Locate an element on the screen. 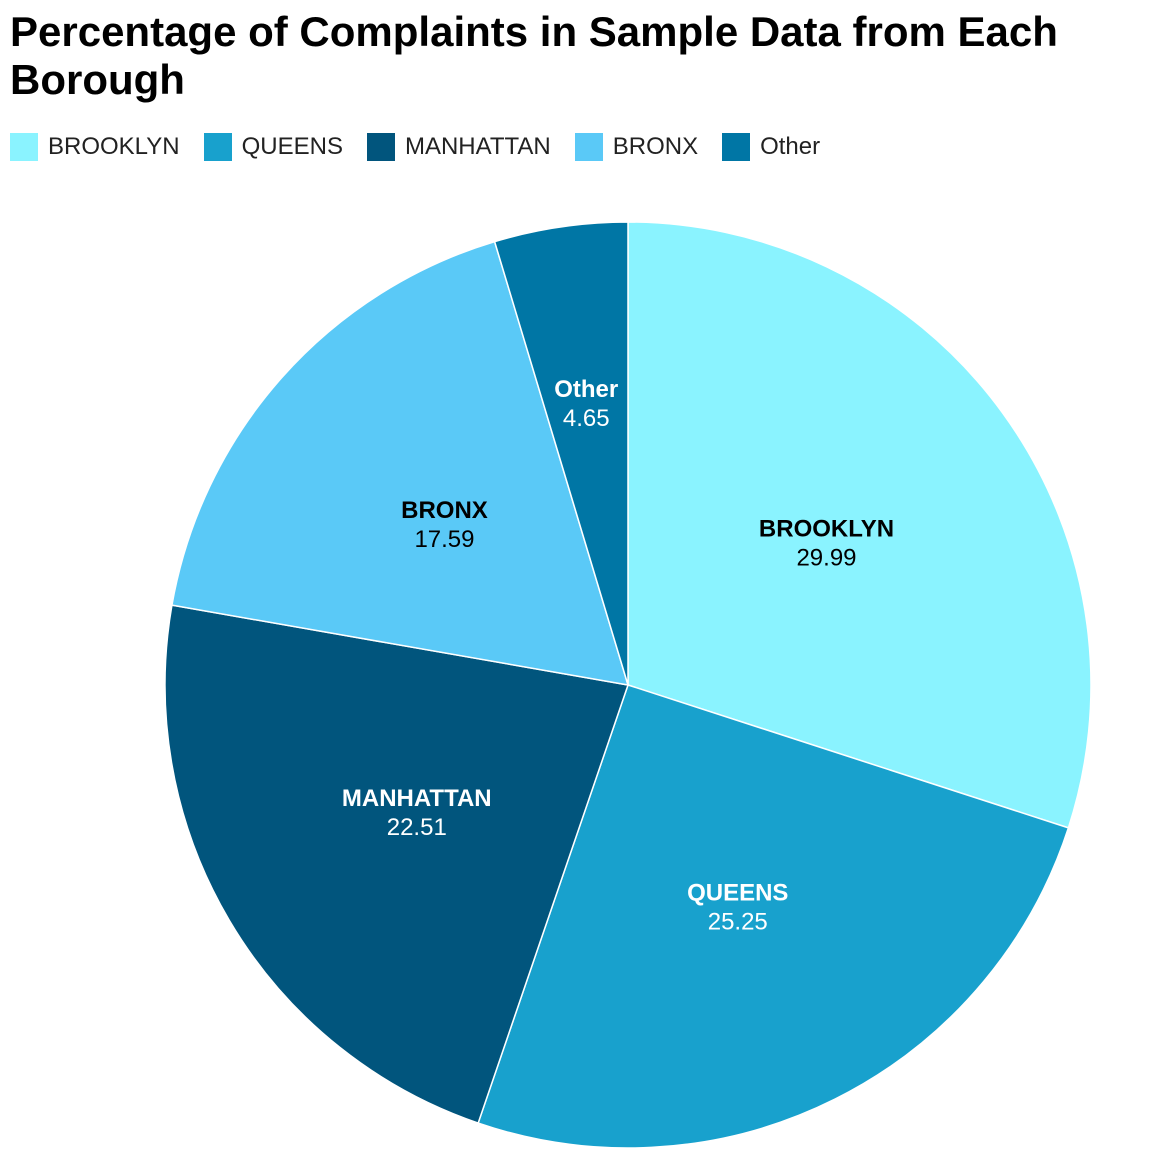  slice-label-brooklyn: BROOKLYN is located at coordinates (826, 529).